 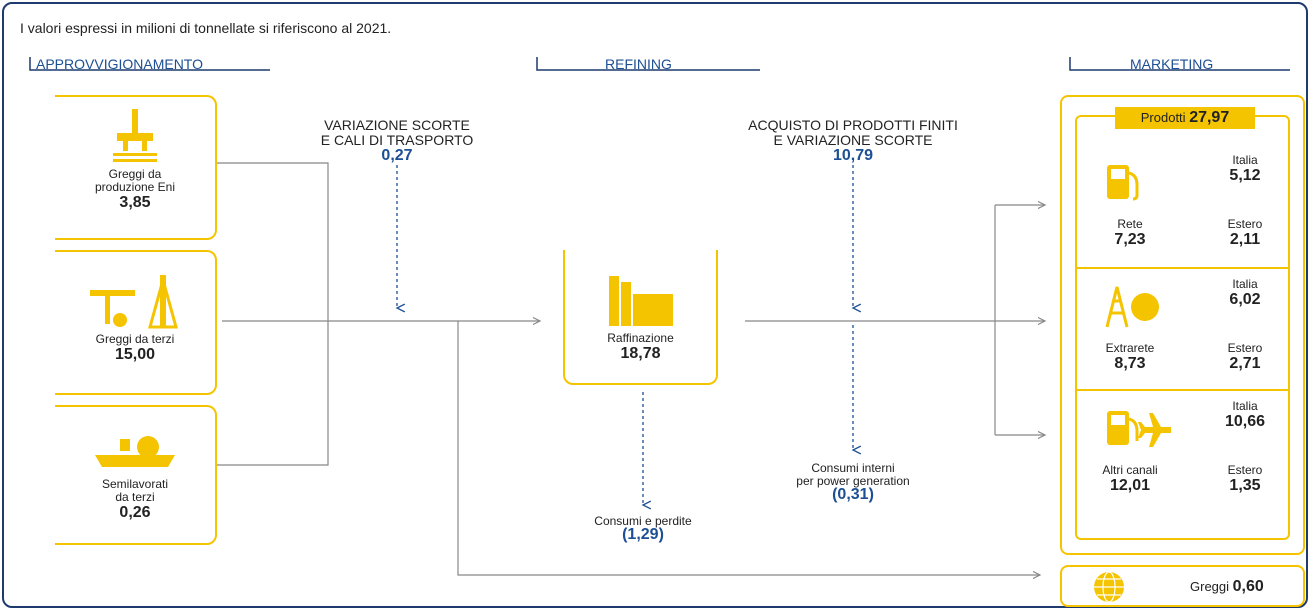 I want to click on value: 5,12, so click(x=1245, y=175).